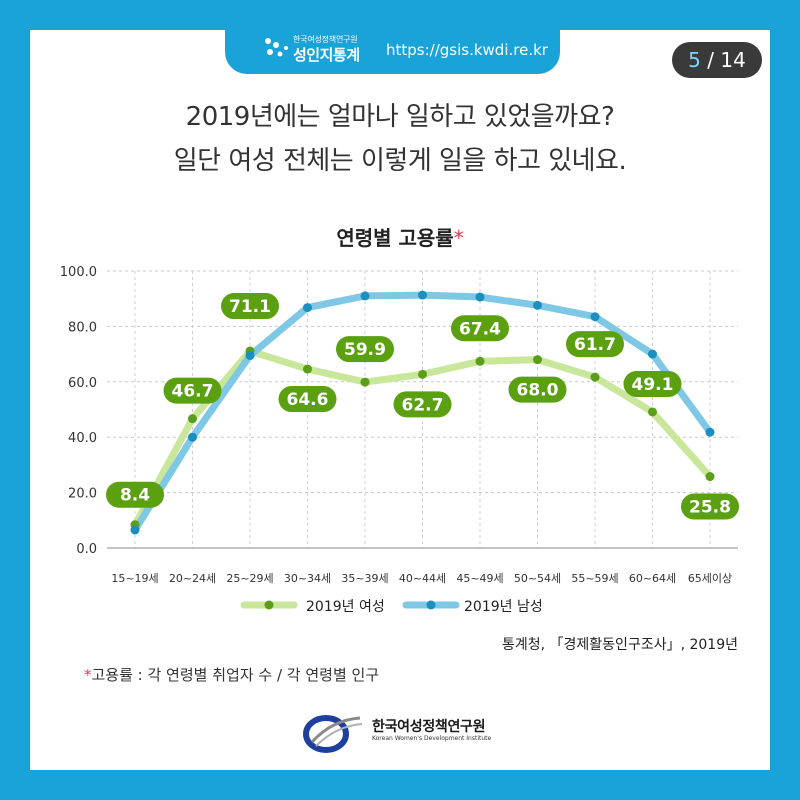  I want to click on x-tick-label: 50~54세, so click(537, 578).